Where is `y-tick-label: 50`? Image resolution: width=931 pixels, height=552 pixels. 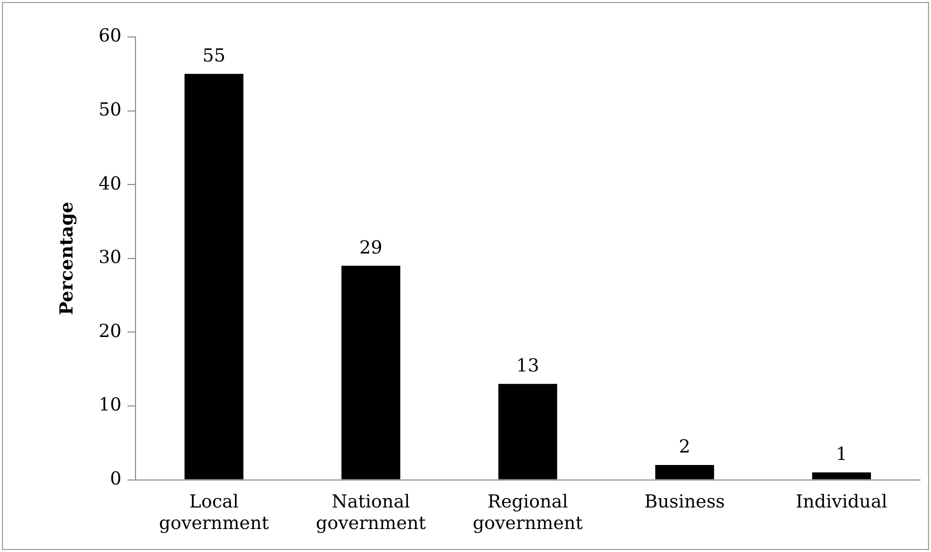 y-tick-label: 50 is located at coordinates (110, 109).